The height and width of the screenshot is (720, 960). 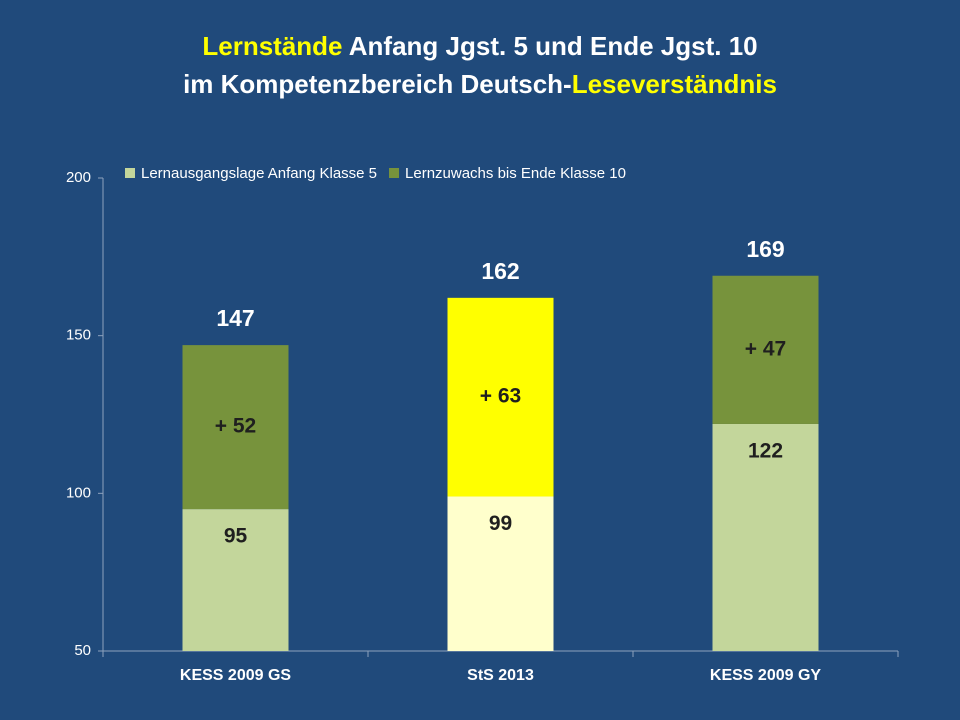 I want to click on data-label: + 63, so click(x=500, y=396).